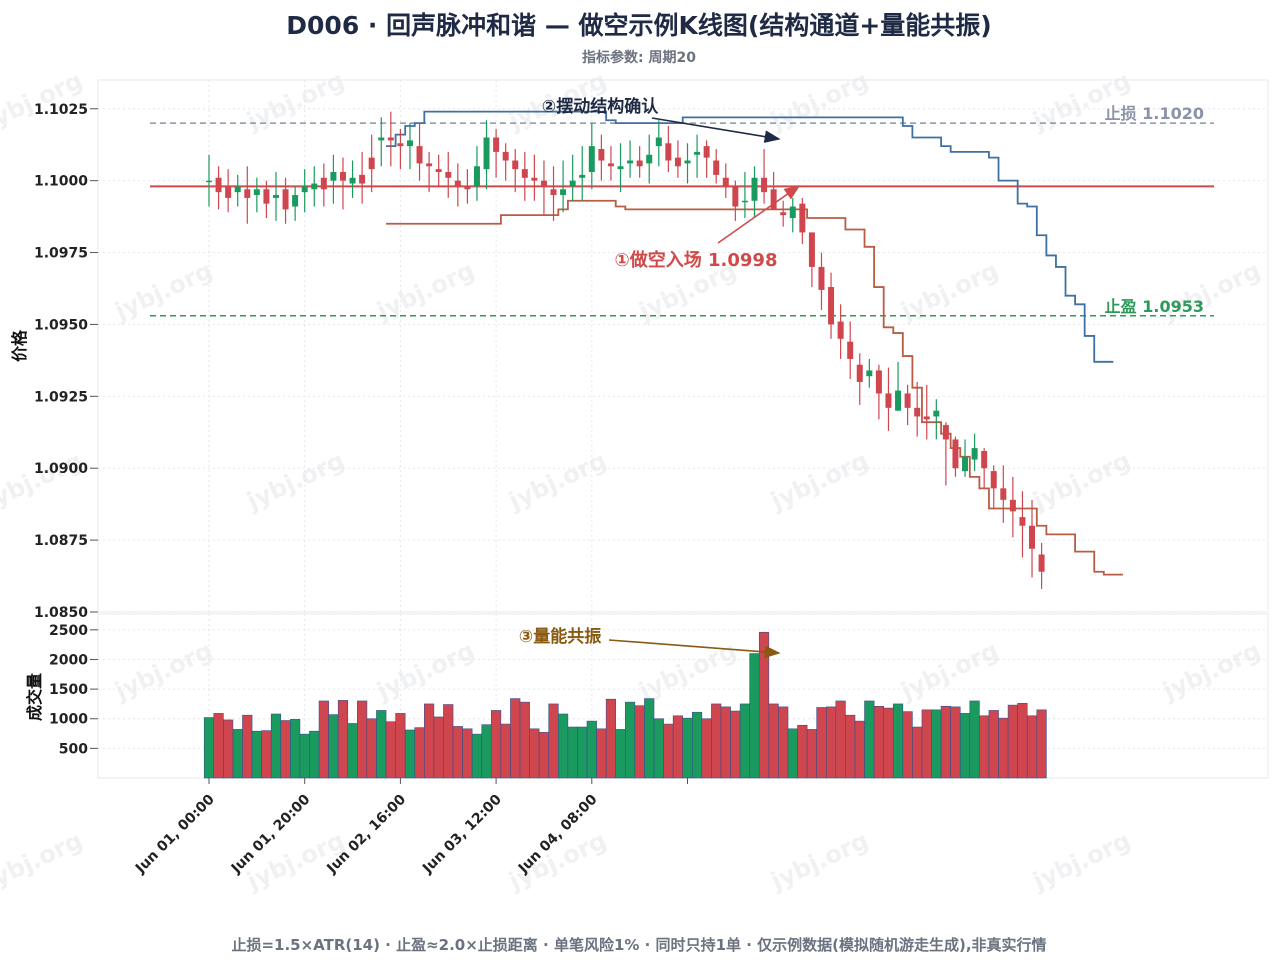  Describe the element at coordinates (19, 345) in the screenshot. I see `y-axis-label: 价格` at that location.